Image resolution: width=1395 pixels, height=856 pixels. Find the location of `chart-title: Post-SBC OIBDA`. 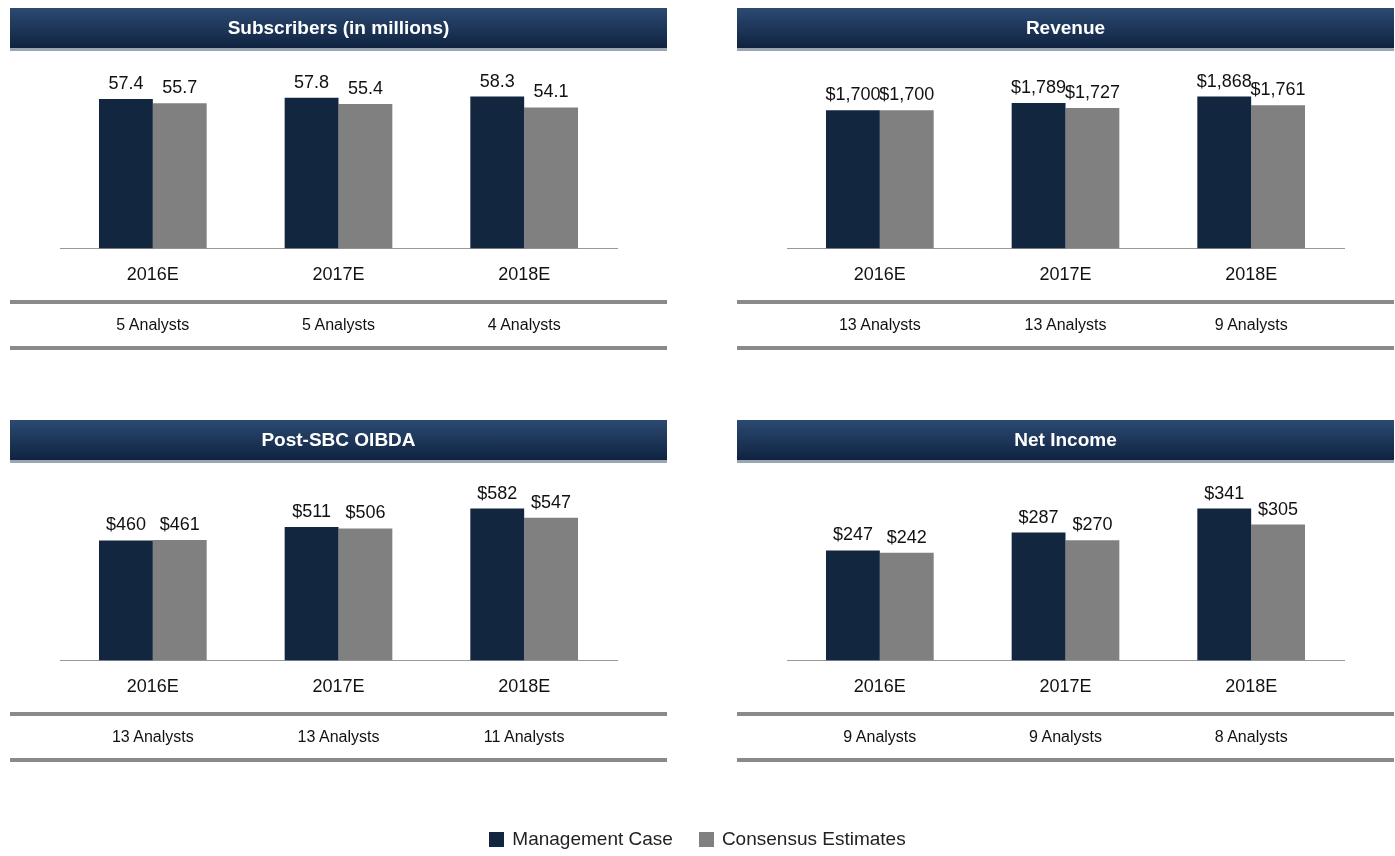

chart-title: Post-SBC OIBDA is located at coordinates (338, 441).